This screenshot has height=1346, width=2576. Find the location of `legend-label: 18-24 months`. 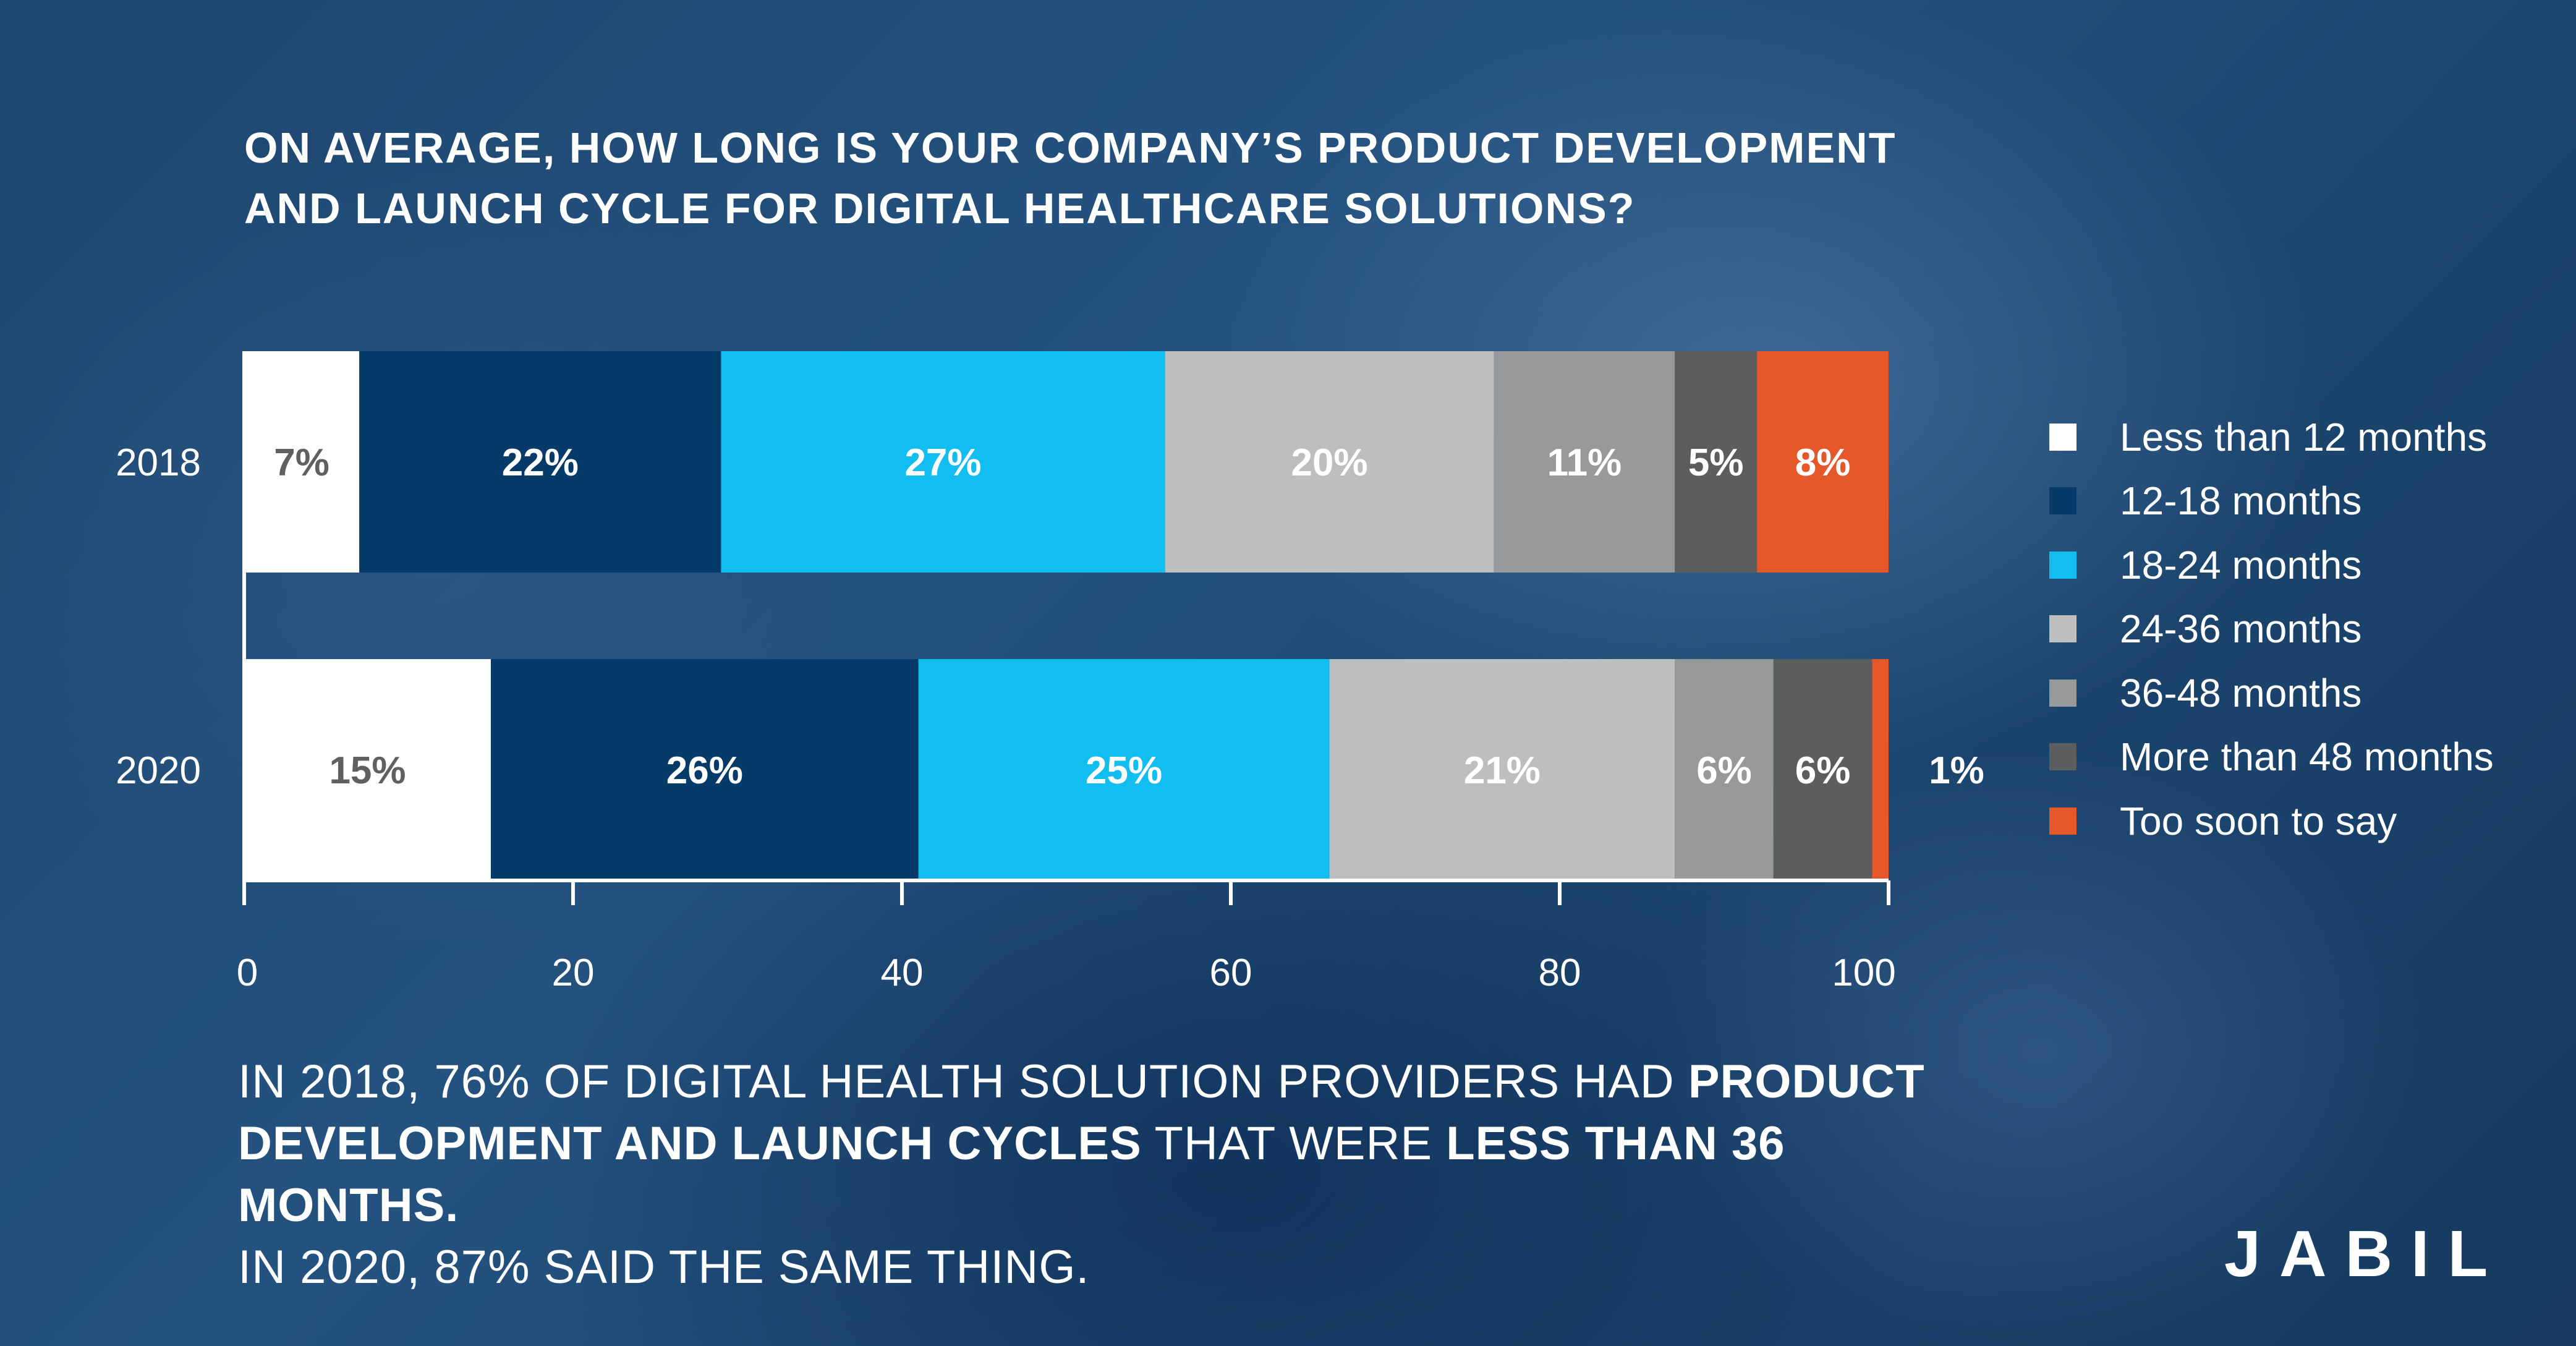

legend-label: 18-24 months is located at coordinates (2241, 564).